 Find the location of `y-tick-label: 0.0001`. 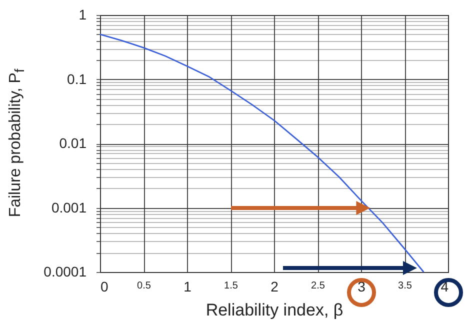

y-tick-label: 0.0001 is located at coordinates (65, 272).